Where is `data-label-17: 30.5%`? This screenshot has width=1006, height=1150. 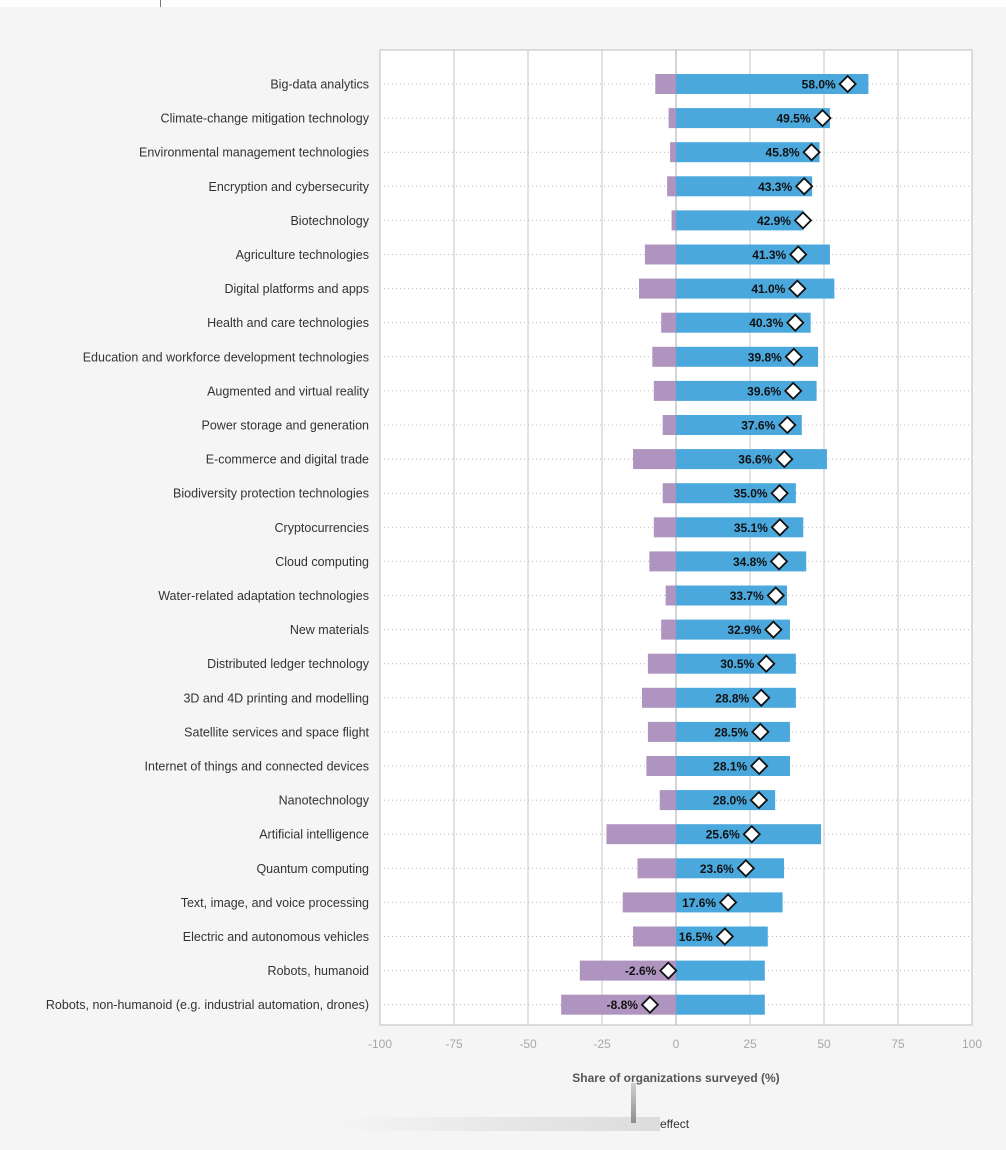 data-label-17: 30.5% is located at coordinates (737, 664).